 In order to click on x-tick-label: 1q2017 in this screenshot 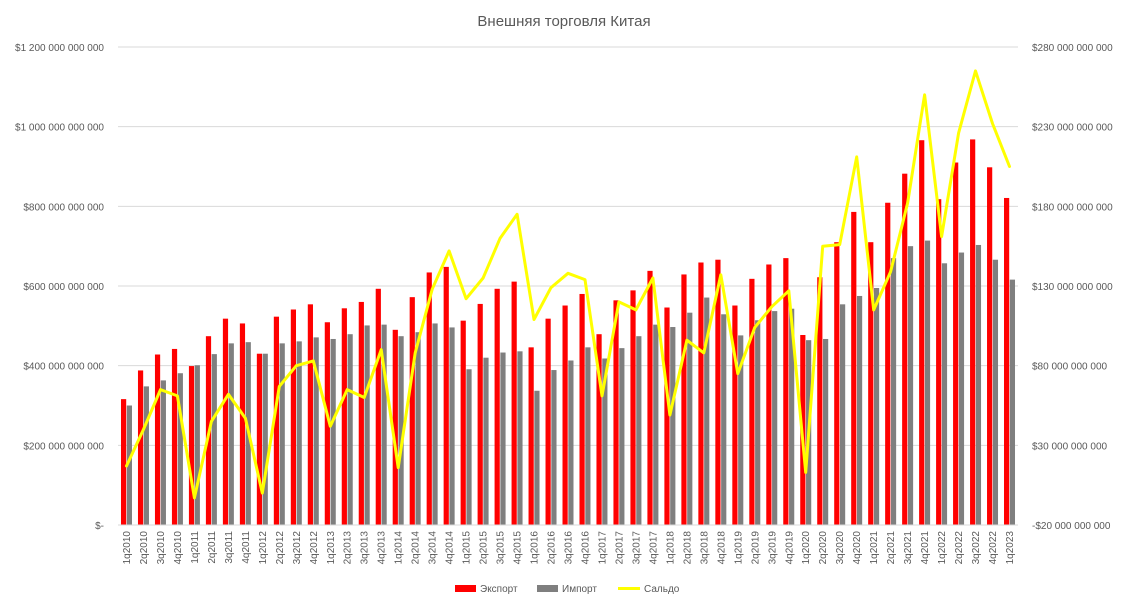, I will do `click(603, 548)`.